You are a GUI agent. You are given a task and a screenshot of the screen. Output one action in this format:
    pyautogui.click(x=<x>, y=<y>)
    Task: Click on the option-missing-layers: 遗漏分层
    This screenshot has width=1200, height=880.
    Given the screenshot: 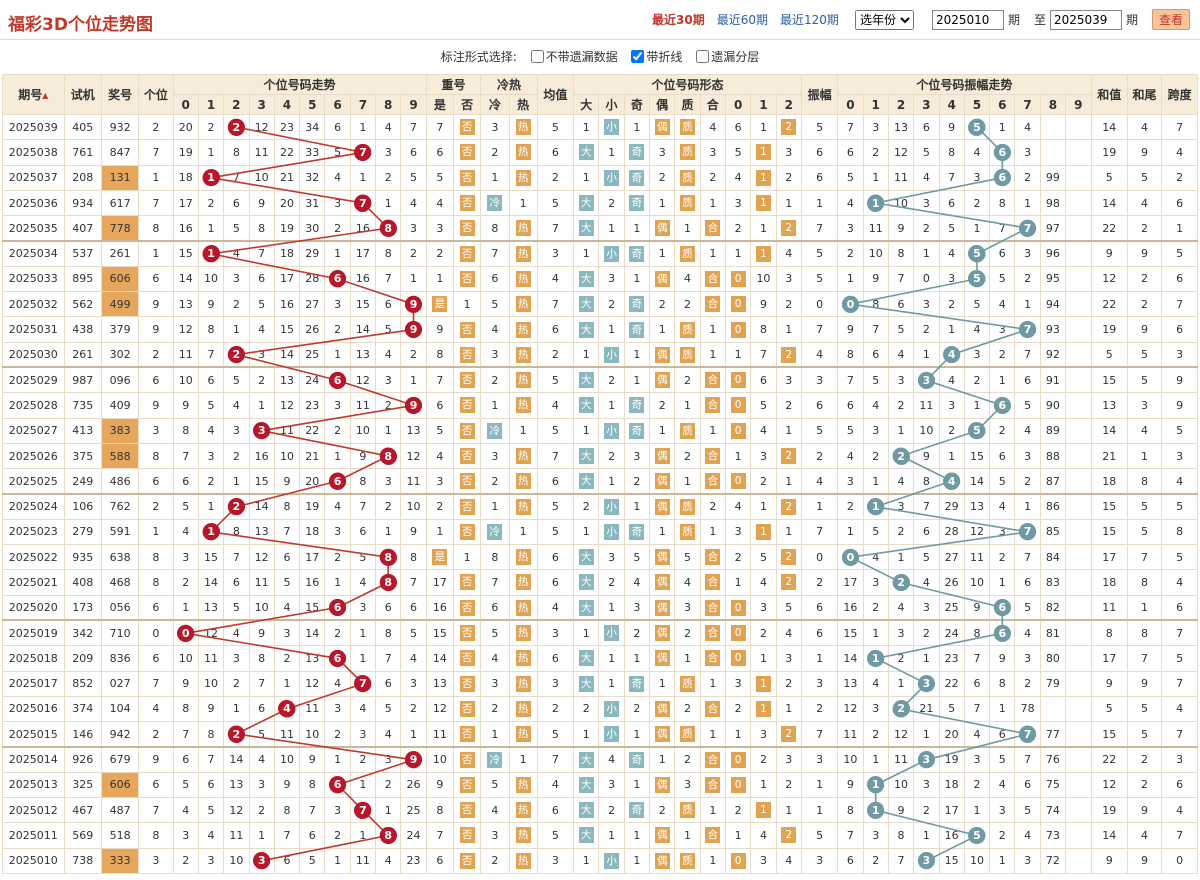 What is the action you would take?
    pyautogui.click(x=727, y=57)
    